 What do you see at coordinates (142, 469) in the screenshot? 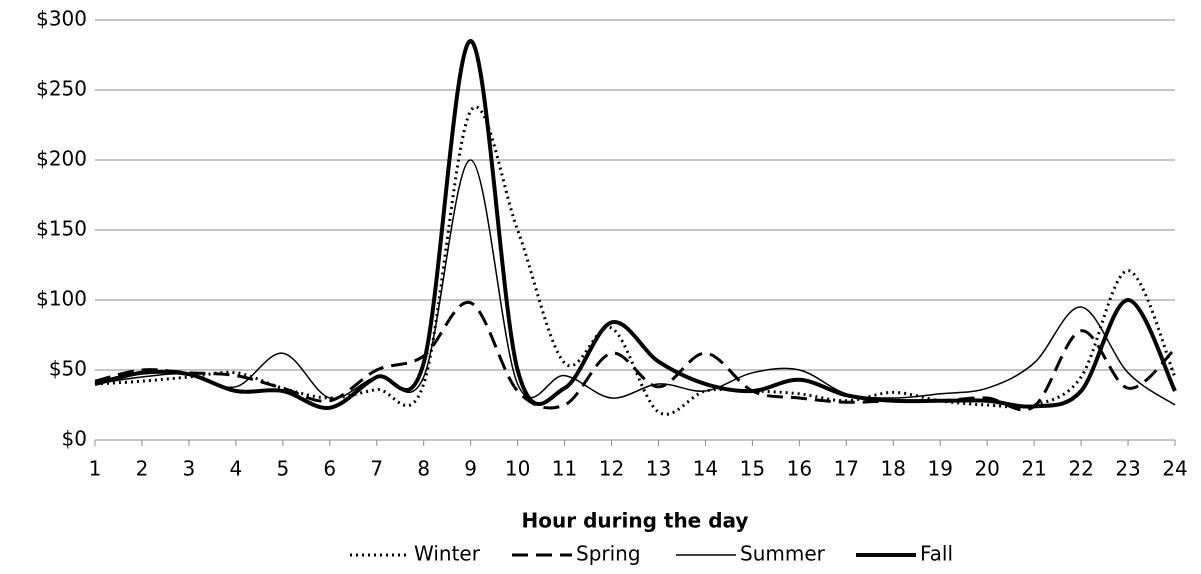
I see `x-tick-label: 2` at bounding box center [142, 469].